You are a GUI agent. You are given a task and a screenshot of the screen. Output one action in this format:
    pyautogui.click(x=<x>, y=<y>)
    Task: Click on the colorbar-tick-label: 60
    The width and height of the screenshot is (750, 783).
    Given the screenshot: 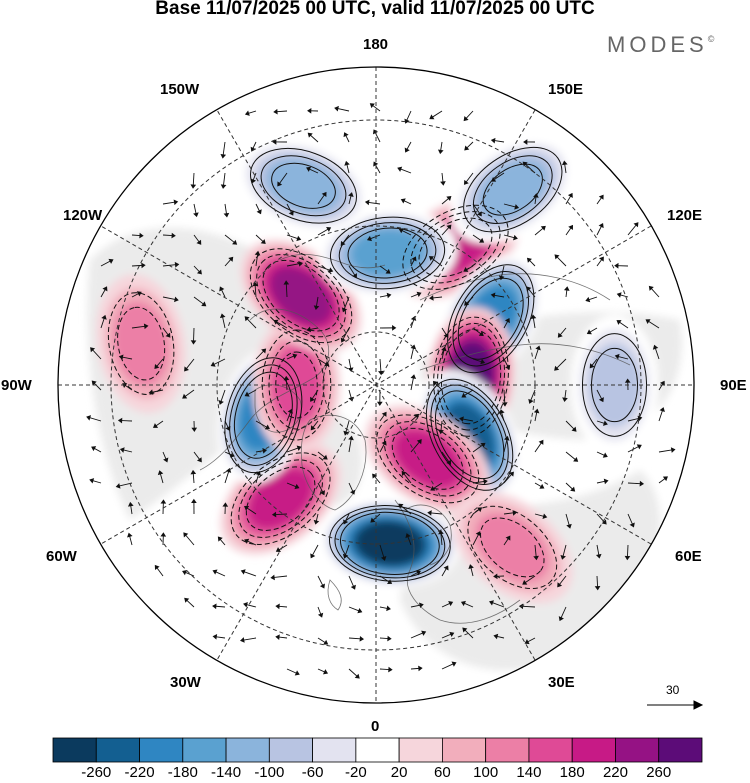 What is the action you would take?
    pyautogui.click(x=442, y=772)
    